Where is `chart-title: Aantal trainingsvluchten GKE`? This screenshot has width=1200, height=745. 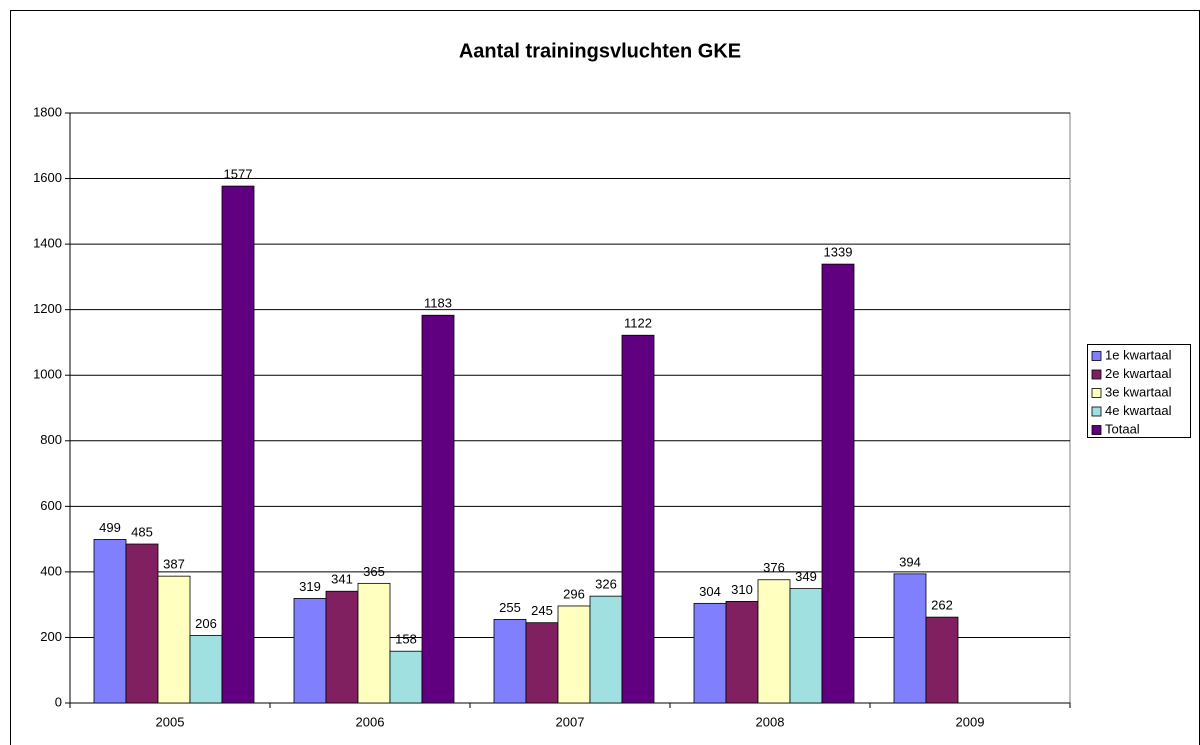 chart-title: Aantal trainingsvluchten GKE is located at coordinates (600, 51).